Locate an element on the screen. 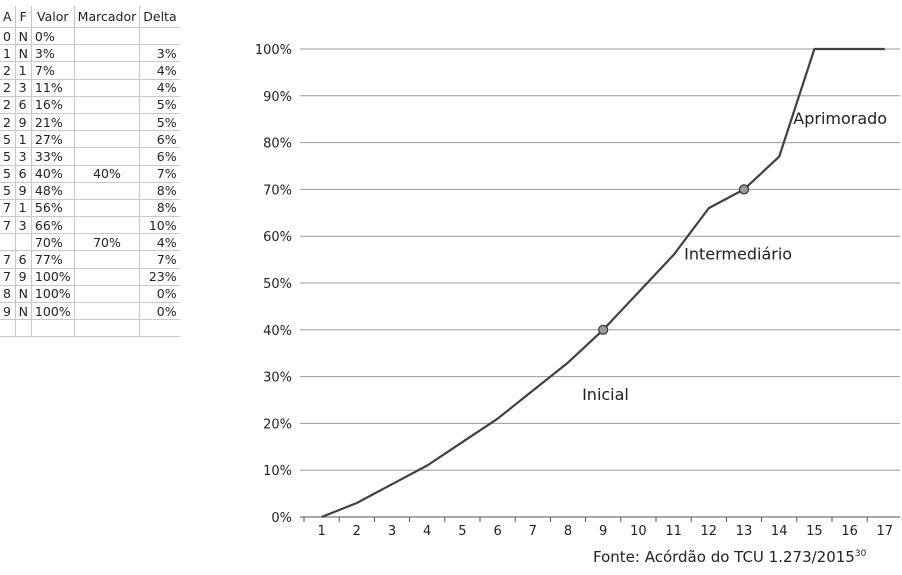 The height and width of the screenshot is (575, 902). x-axis: 1 2 3 4 5 6 7 8 9 10 11 12 13 14 15 16 17 is located at coordinates (602, 528).